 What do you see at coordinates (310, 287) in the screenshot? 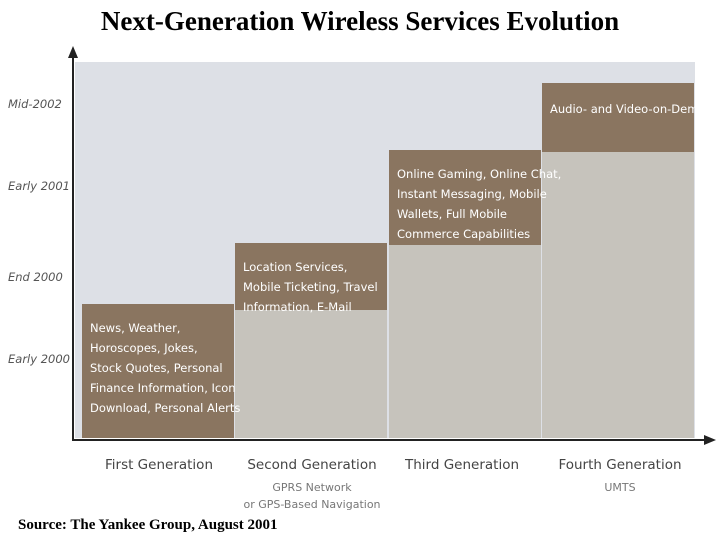
I see `service-text-2-2: Mobile Ticketing, Travel` at bounding box center [310, 287].